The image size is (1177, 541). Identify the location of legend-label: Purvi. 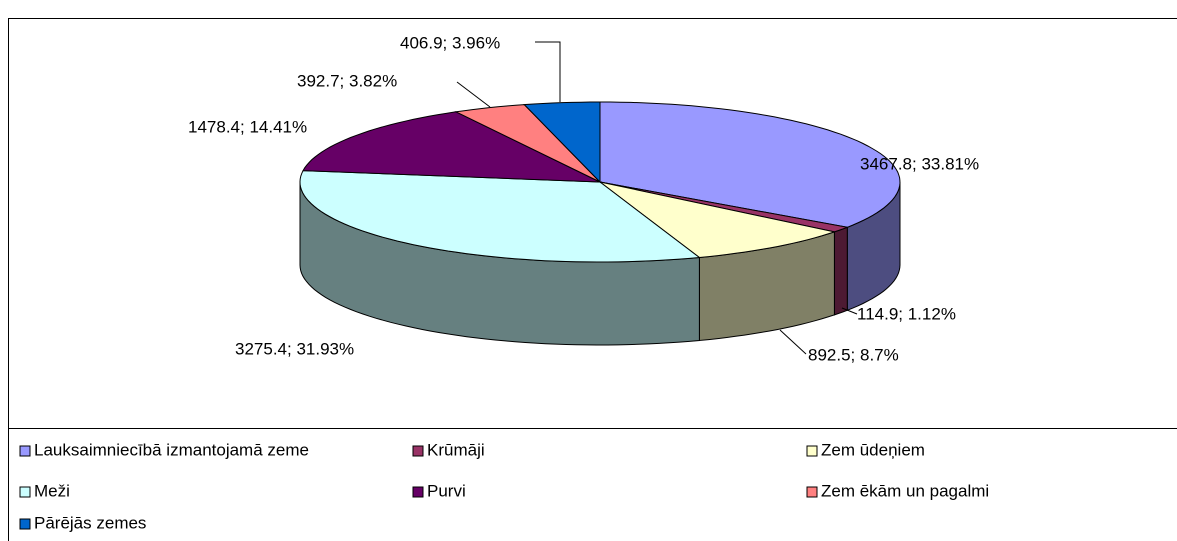
(446, 490).